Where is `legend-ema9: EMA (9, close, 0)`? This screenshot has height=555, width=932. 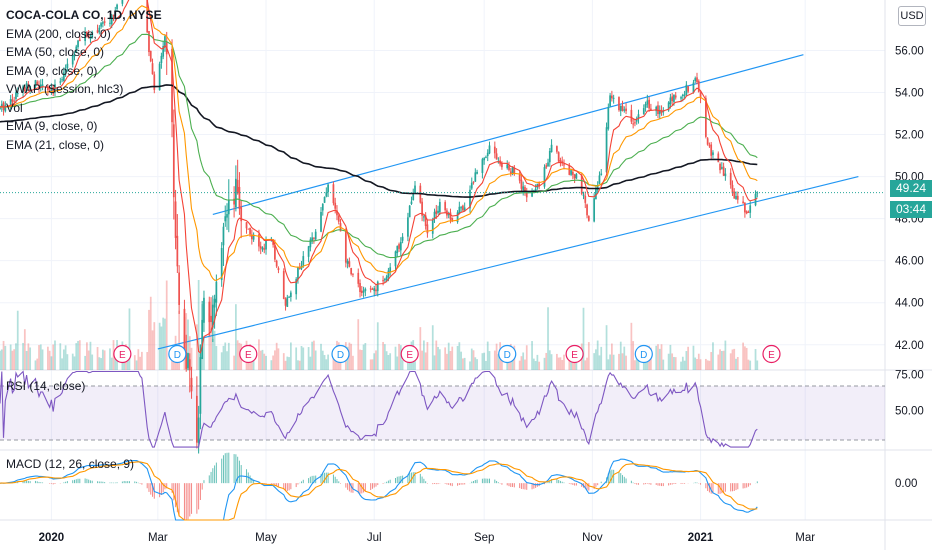 legend-ema9: EMA (9, close, 0) is located at coordinates (52, 70).